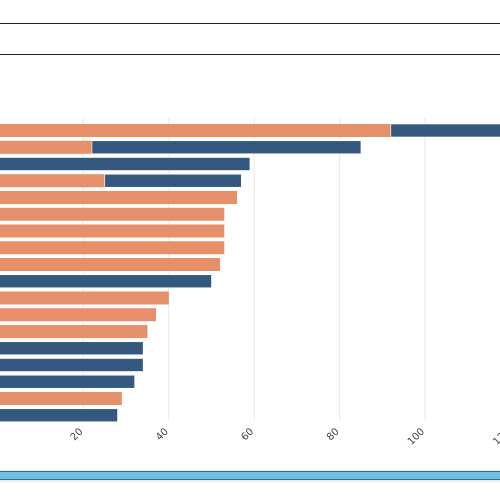 This screenshot has width=500, height=500. What do you see at coordinates (250, 475) in the screenshot?
I see `horizontal-scrollbar-thumb` at bounding box center [250, 475].